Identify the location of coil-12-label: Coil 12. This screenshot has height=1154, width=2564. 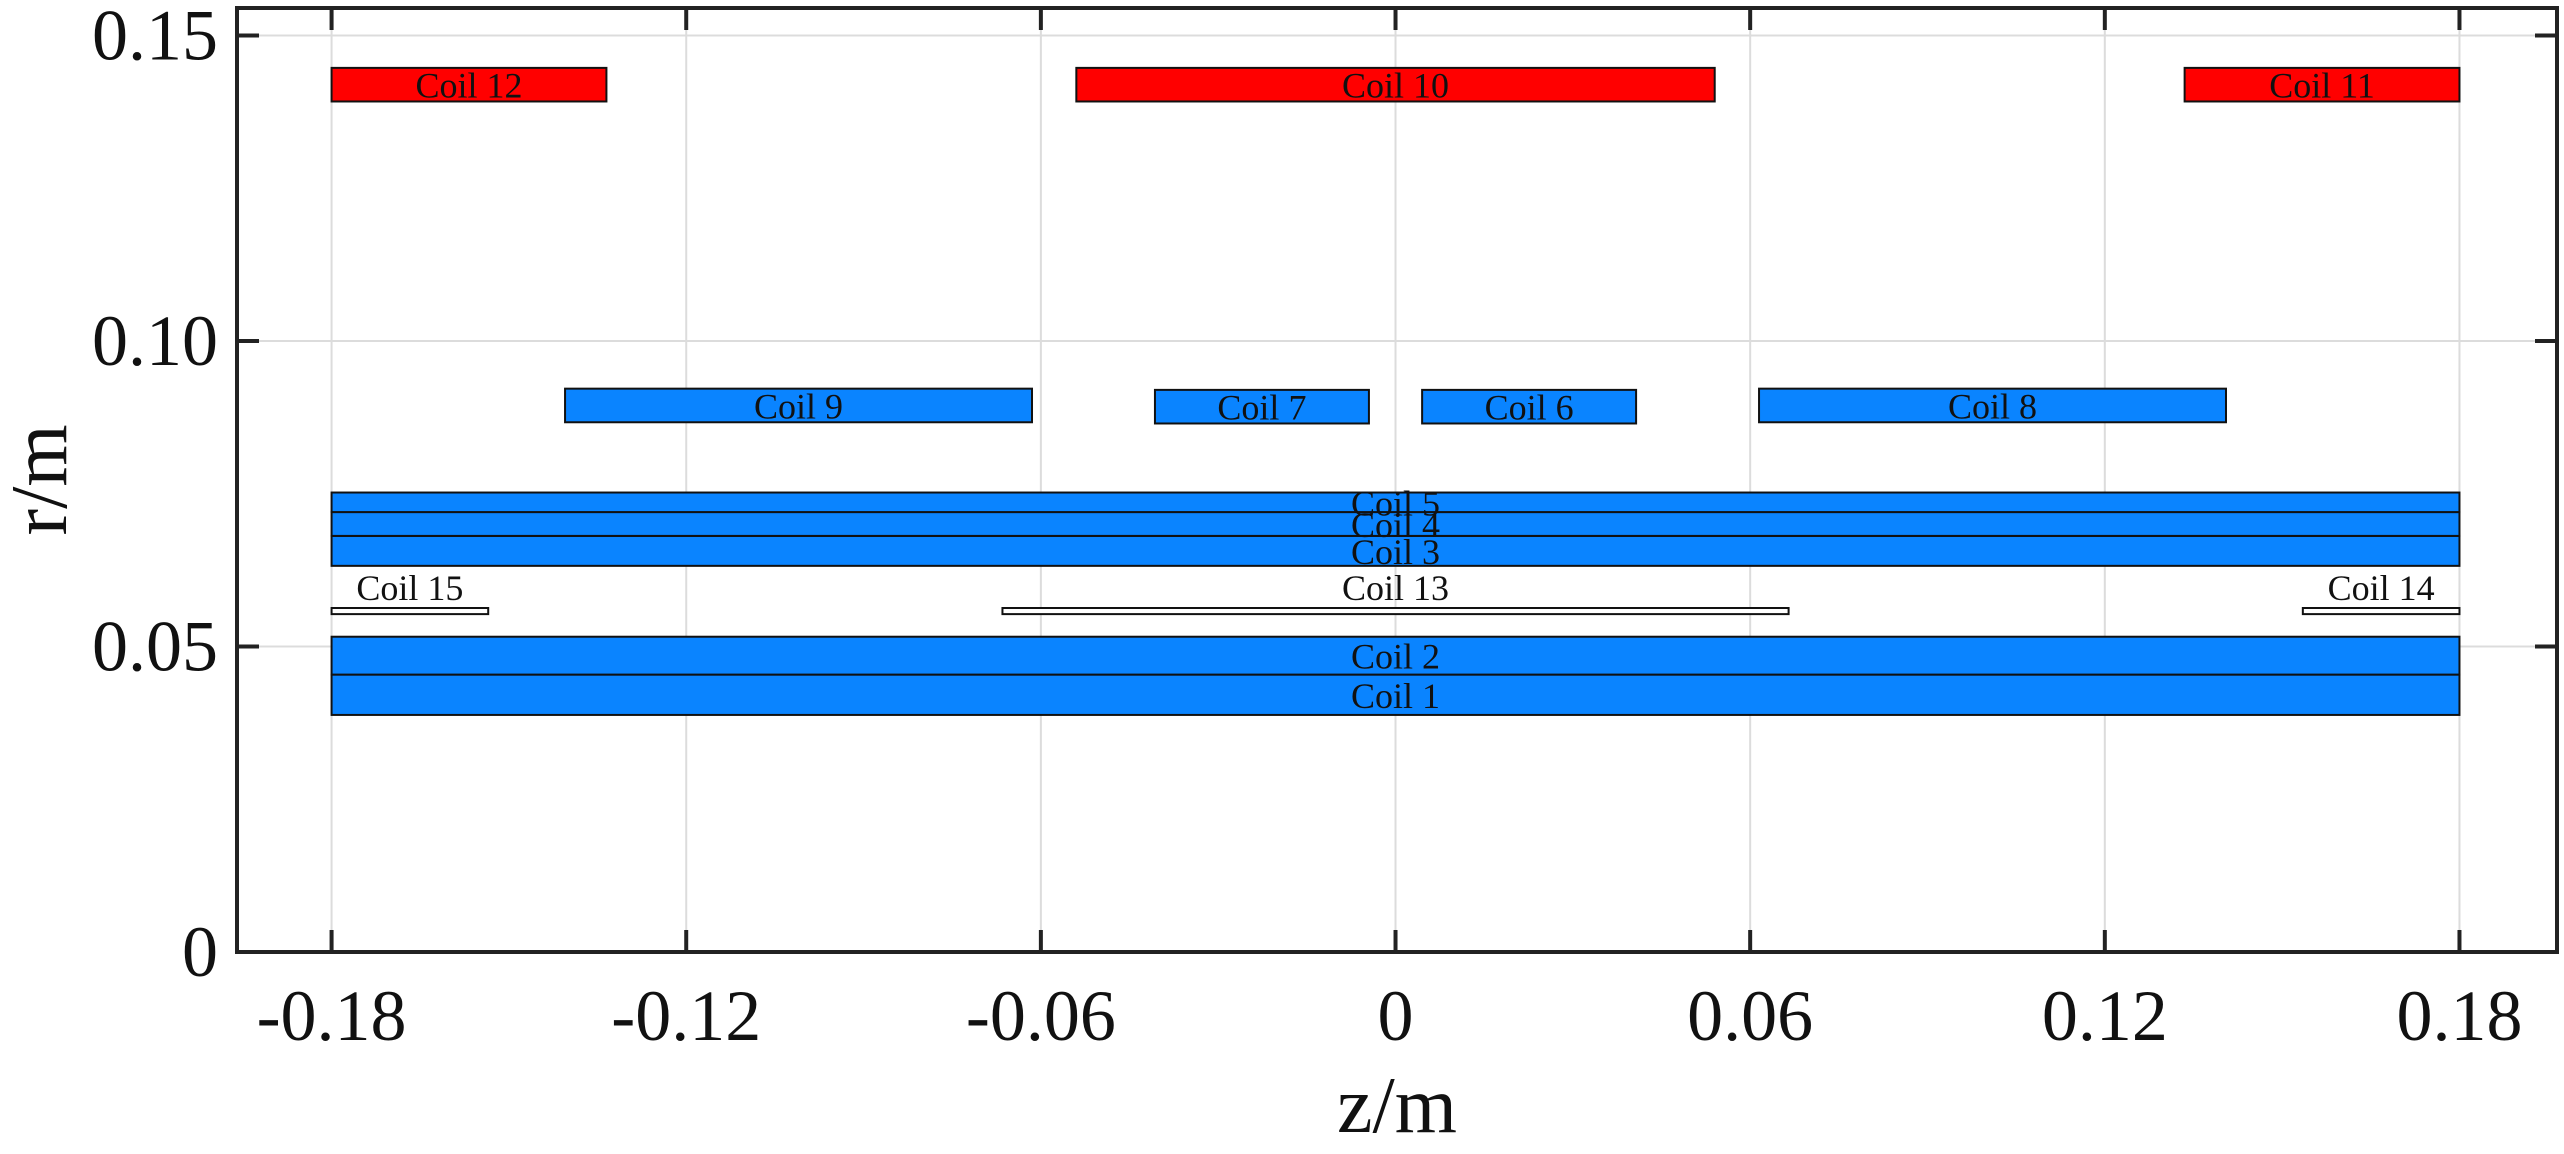
(468, 86).